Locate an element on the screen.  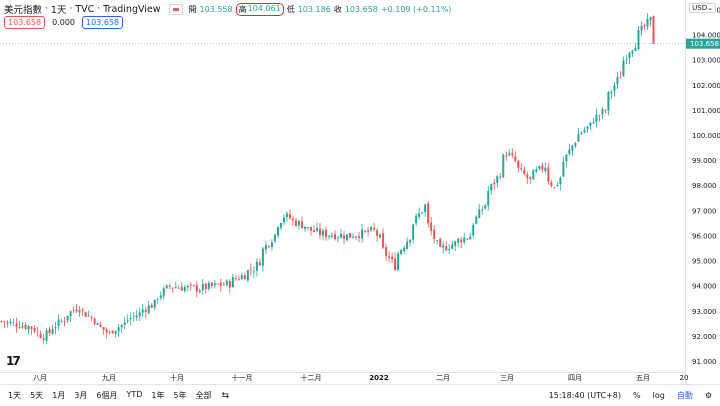
ask-tag: 103.658 is located at coordinates (103, 22).